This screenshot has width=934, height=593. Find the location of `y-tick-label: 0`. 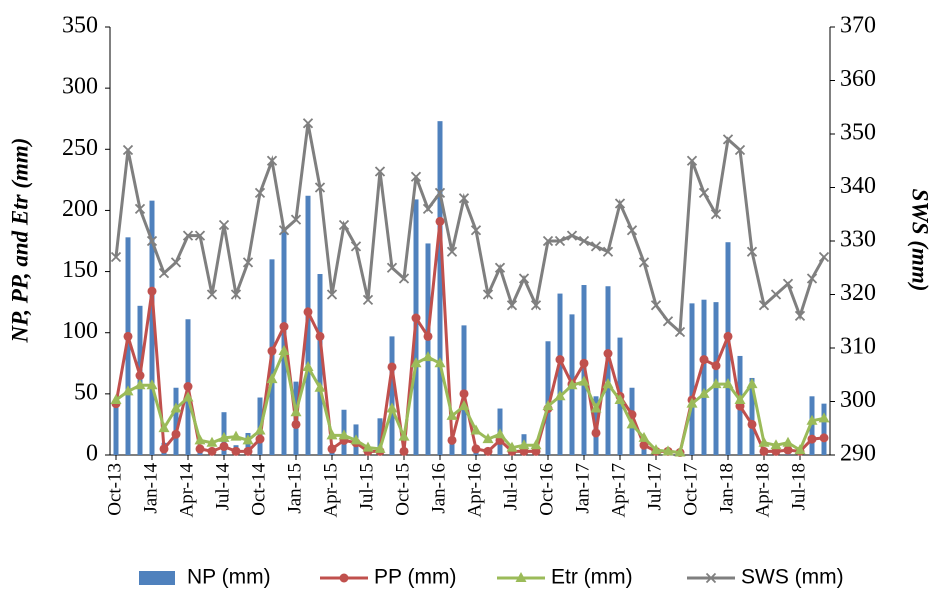

y-tick-label: 0 is located at coordinates (92, 454).